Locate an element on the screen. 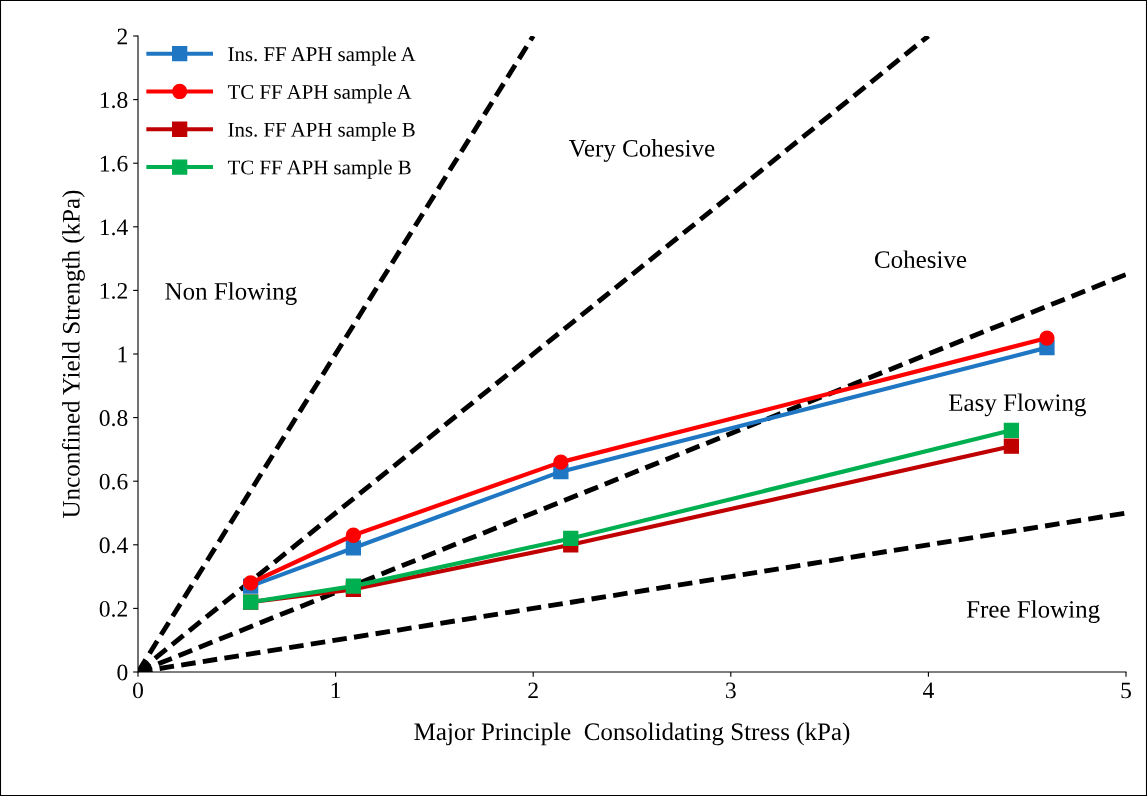 The height and width of the screenshot is (796, 1147). y-tick-label: 0.8 is located at coordinates (113, 418).